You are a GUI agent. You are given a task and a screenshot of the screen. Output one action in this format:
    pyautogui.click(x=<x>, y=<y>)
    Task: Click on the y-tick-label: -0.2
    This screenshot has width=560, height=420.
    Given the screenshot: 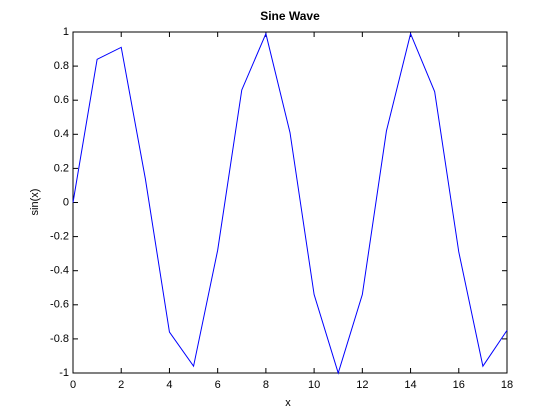 What is the action you would take?
    pyautogui.click(x=59, y=237)
    